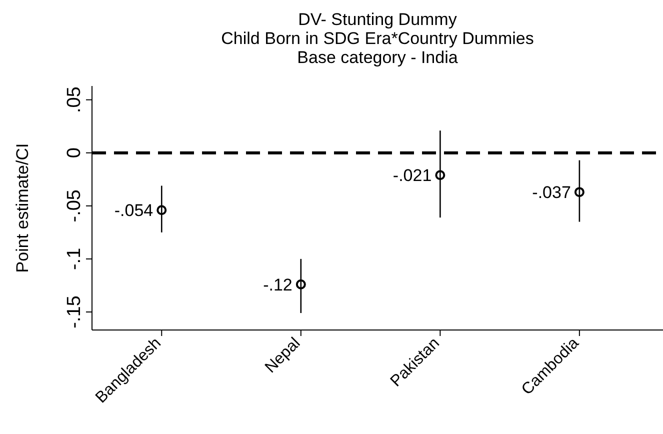  What do you see at coordinates (74, 206) in the screenshot?
I see `y-tick-label: -.05` at bounding box center [74, 206].